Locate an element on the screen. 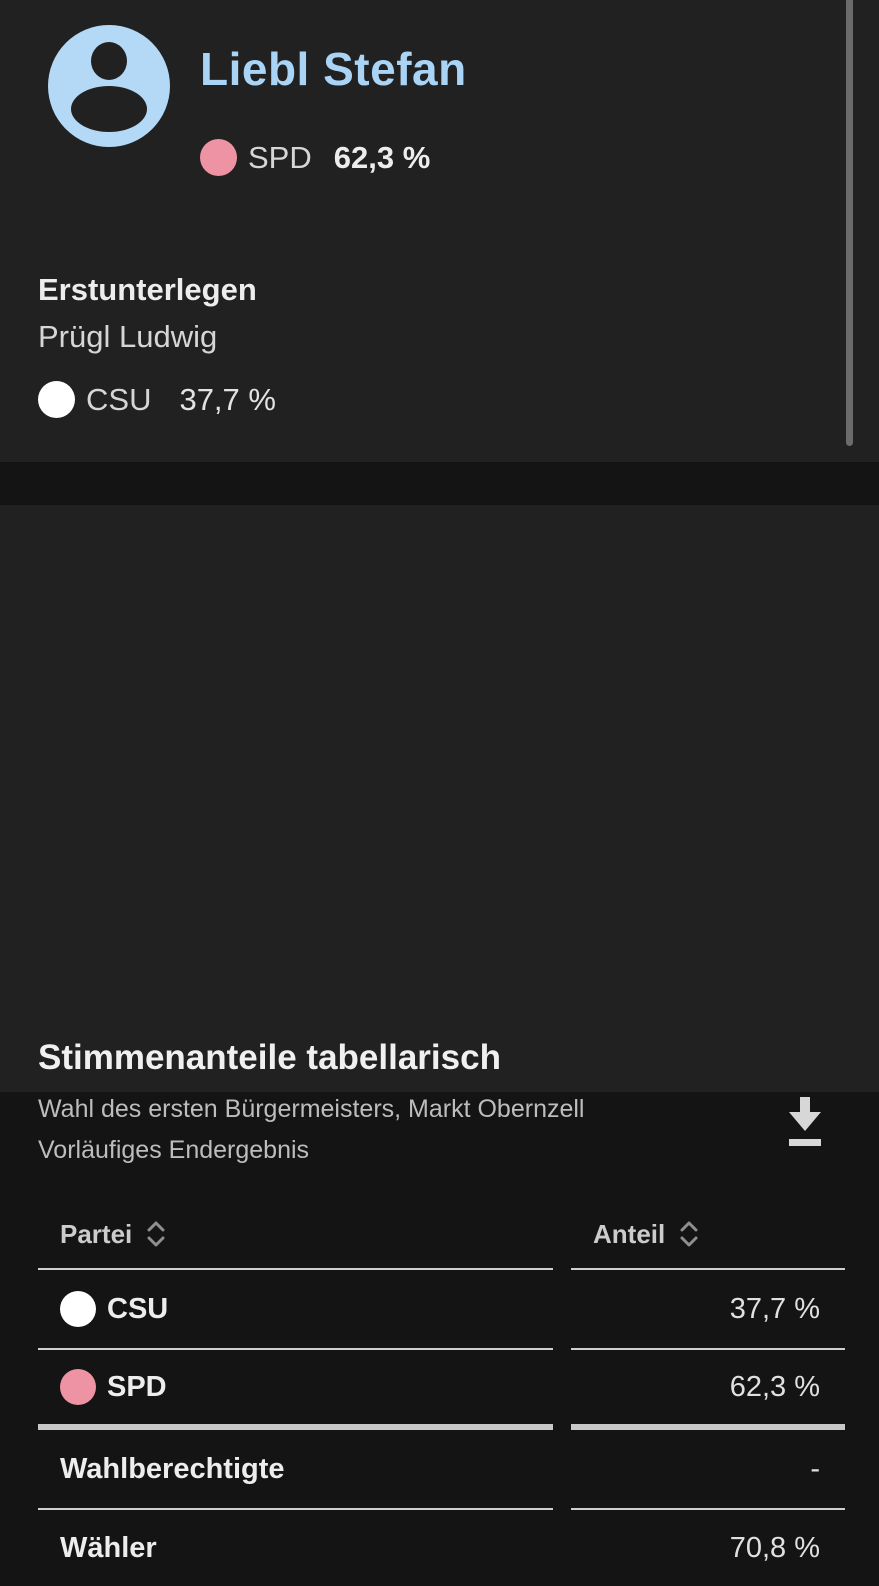  row-value: 62,3 % is located at coordinates (774, 1386).